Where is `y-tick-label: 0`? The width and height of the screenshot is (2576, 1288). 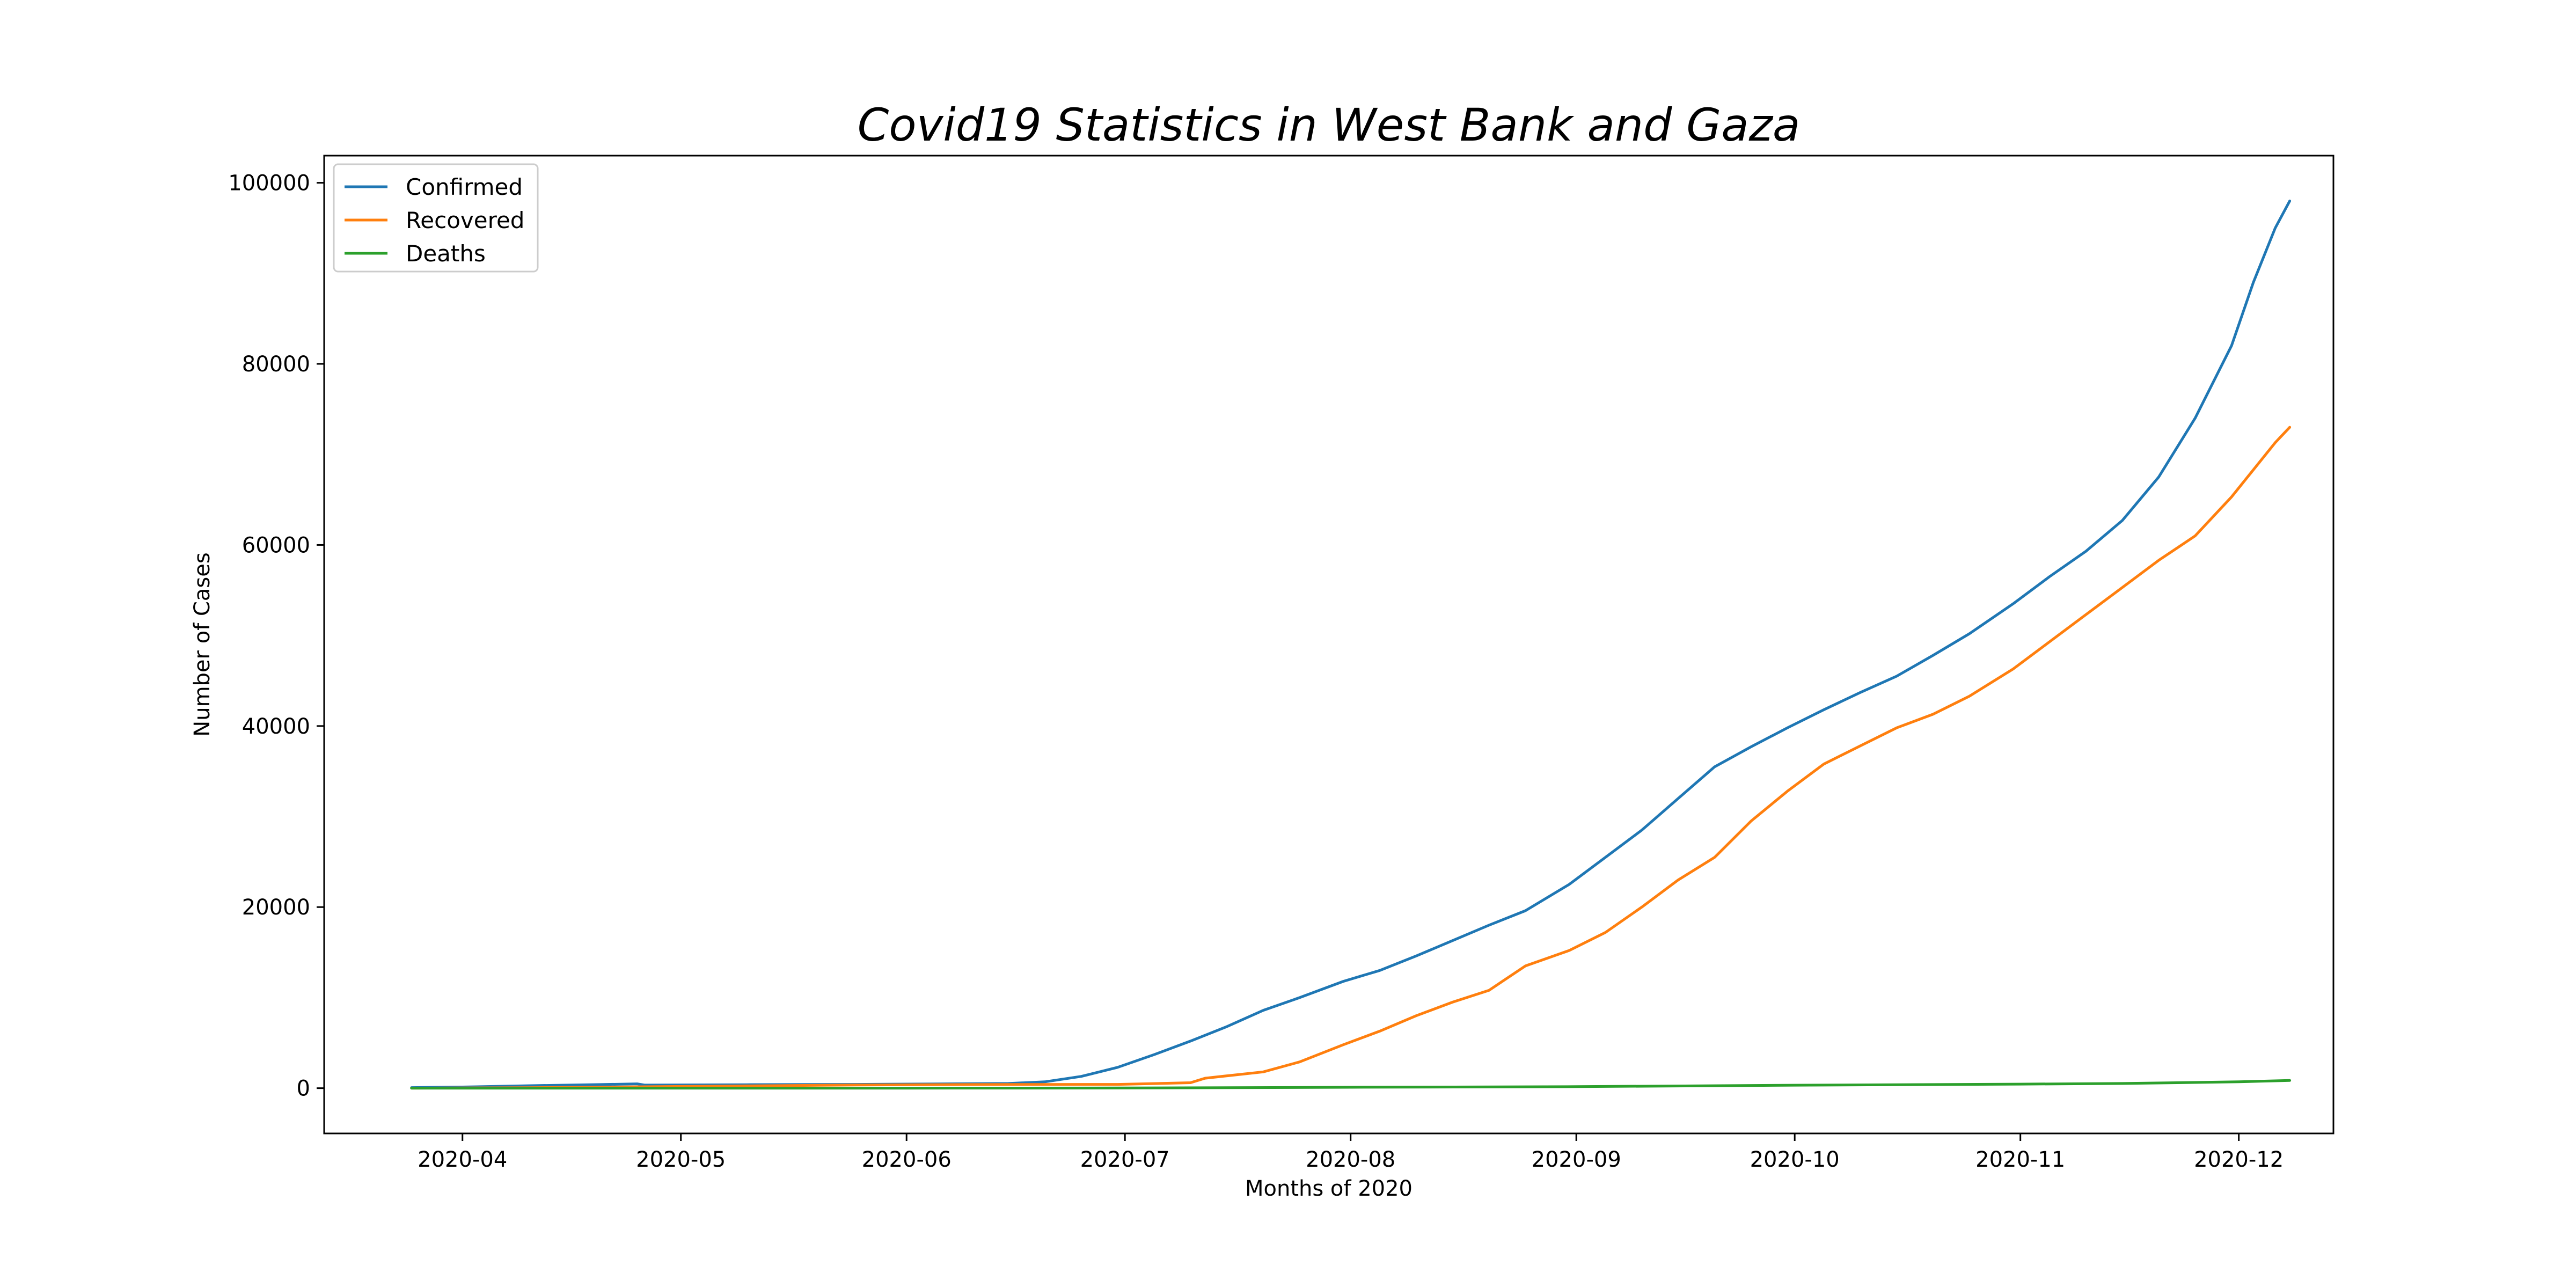 y-tick-label: 0 is located at coordinates (303, 1089).